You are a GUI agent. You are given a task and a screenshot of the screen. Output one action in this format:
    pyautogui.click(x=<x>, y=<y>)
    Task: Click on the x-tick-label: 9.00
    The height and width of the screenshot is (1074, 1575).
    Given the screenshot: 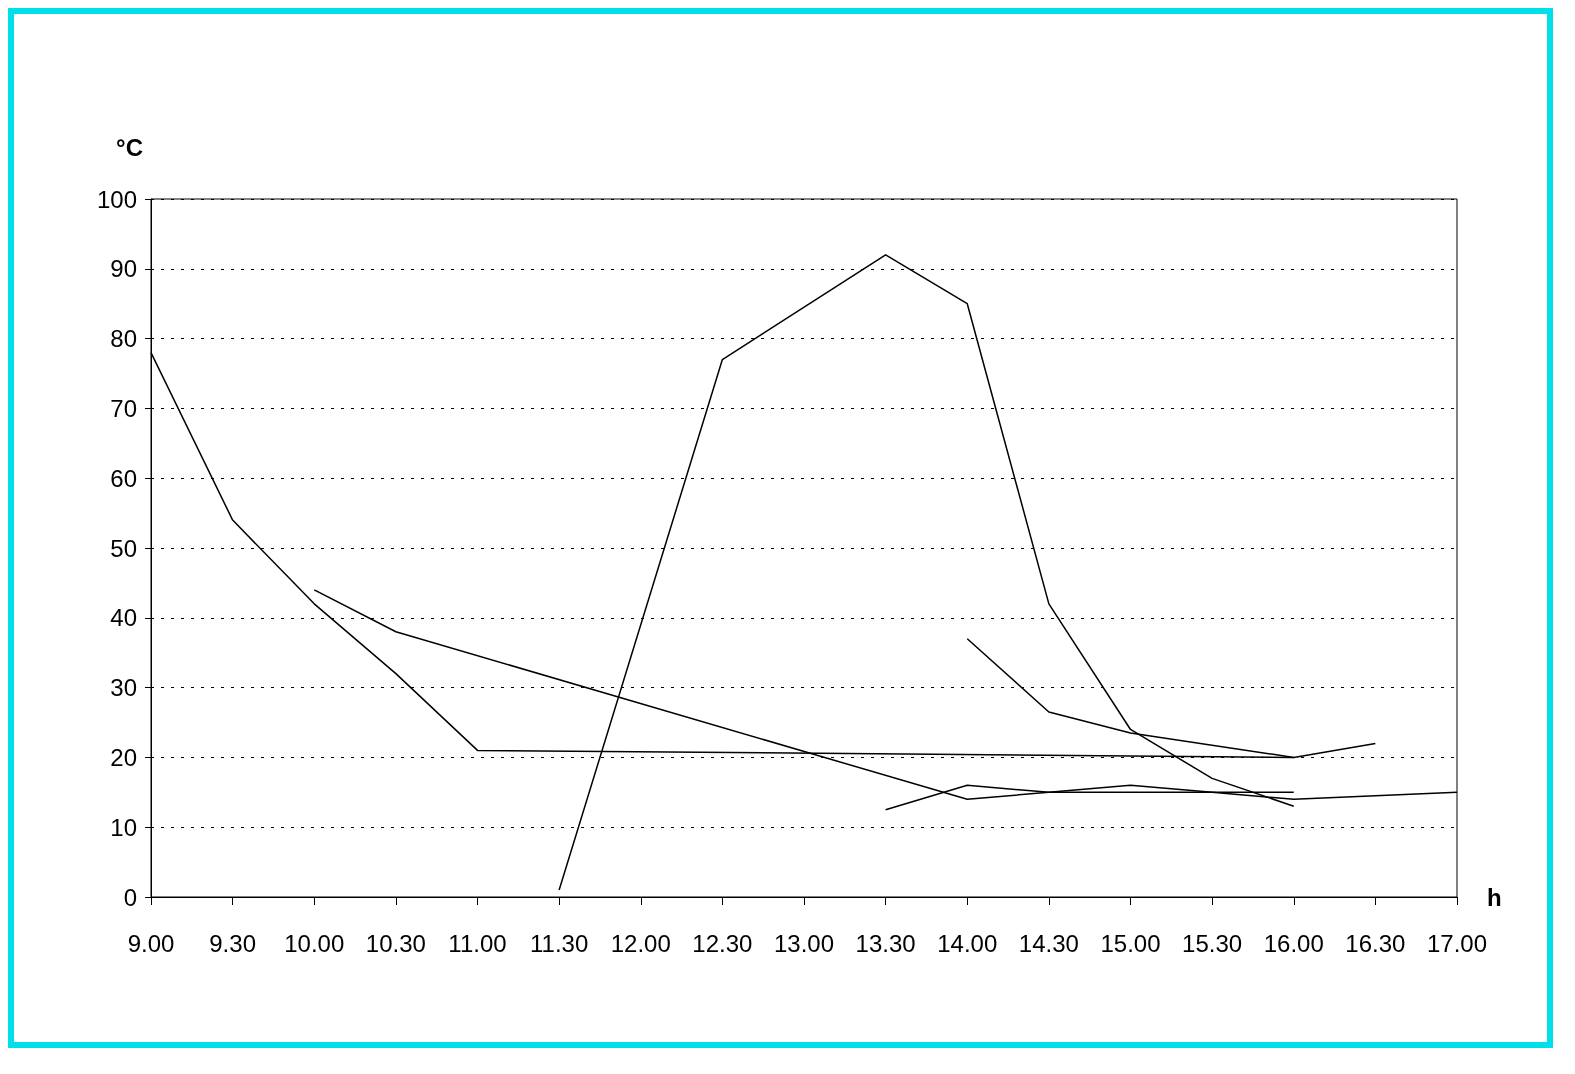 What is the action you would take?
    pyautogui.click(x=151, y=943)
    